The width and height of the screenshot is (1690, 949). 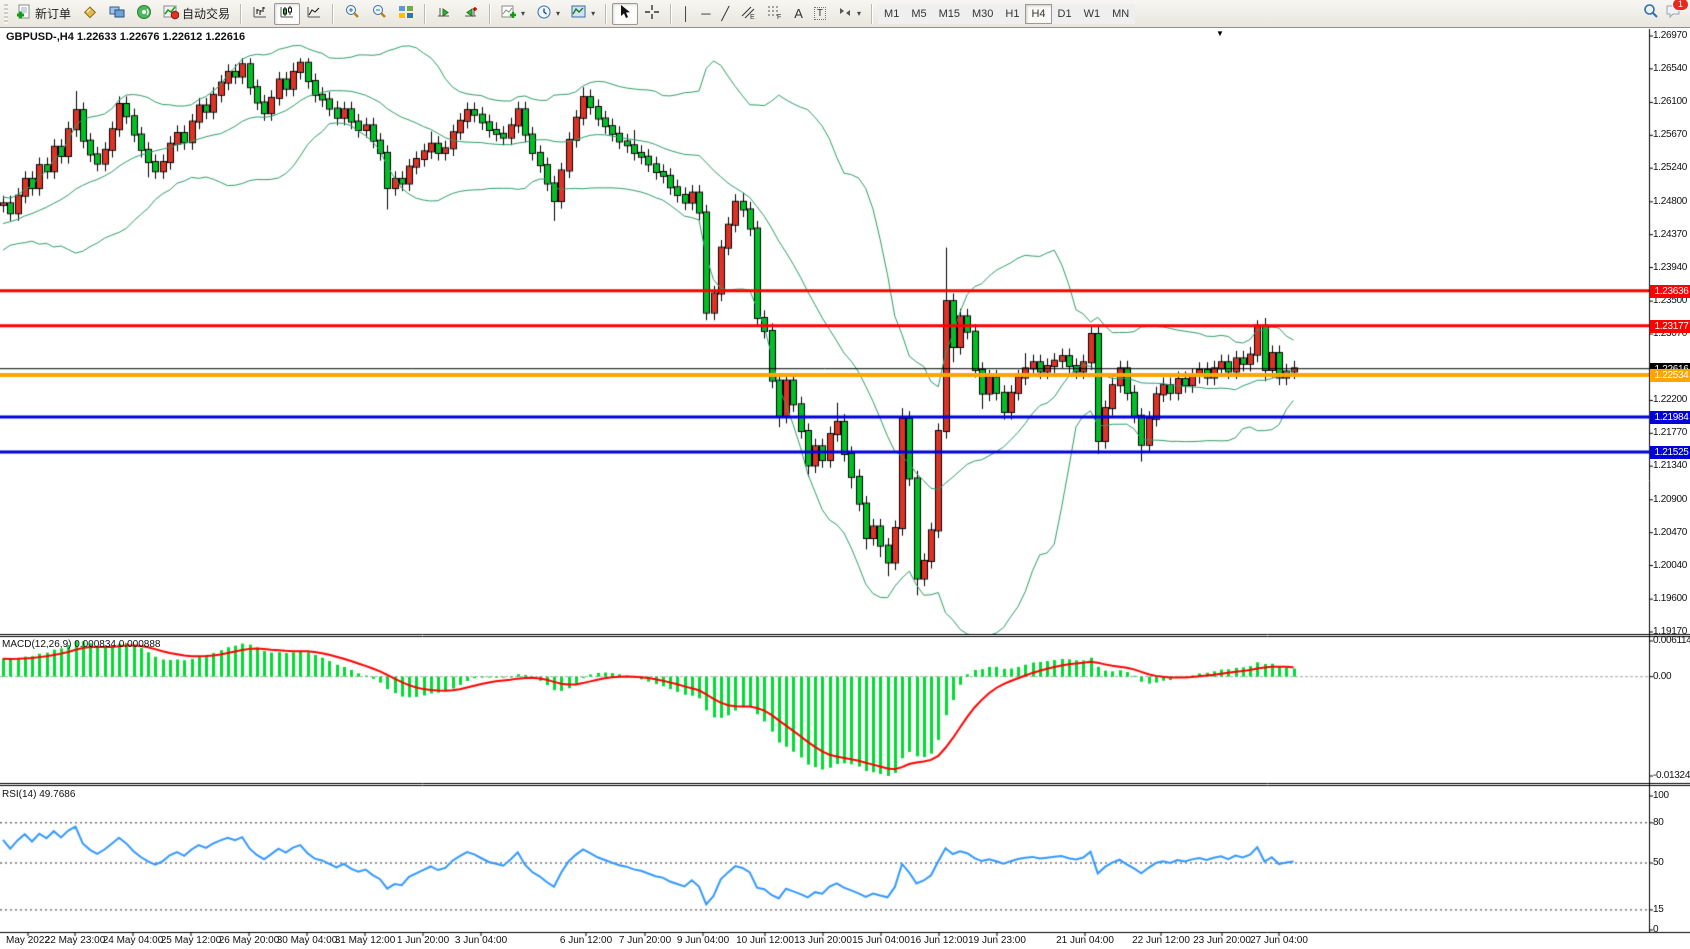 I want to click on arrows-tool-button: ▾, so click(x=849, y=14).